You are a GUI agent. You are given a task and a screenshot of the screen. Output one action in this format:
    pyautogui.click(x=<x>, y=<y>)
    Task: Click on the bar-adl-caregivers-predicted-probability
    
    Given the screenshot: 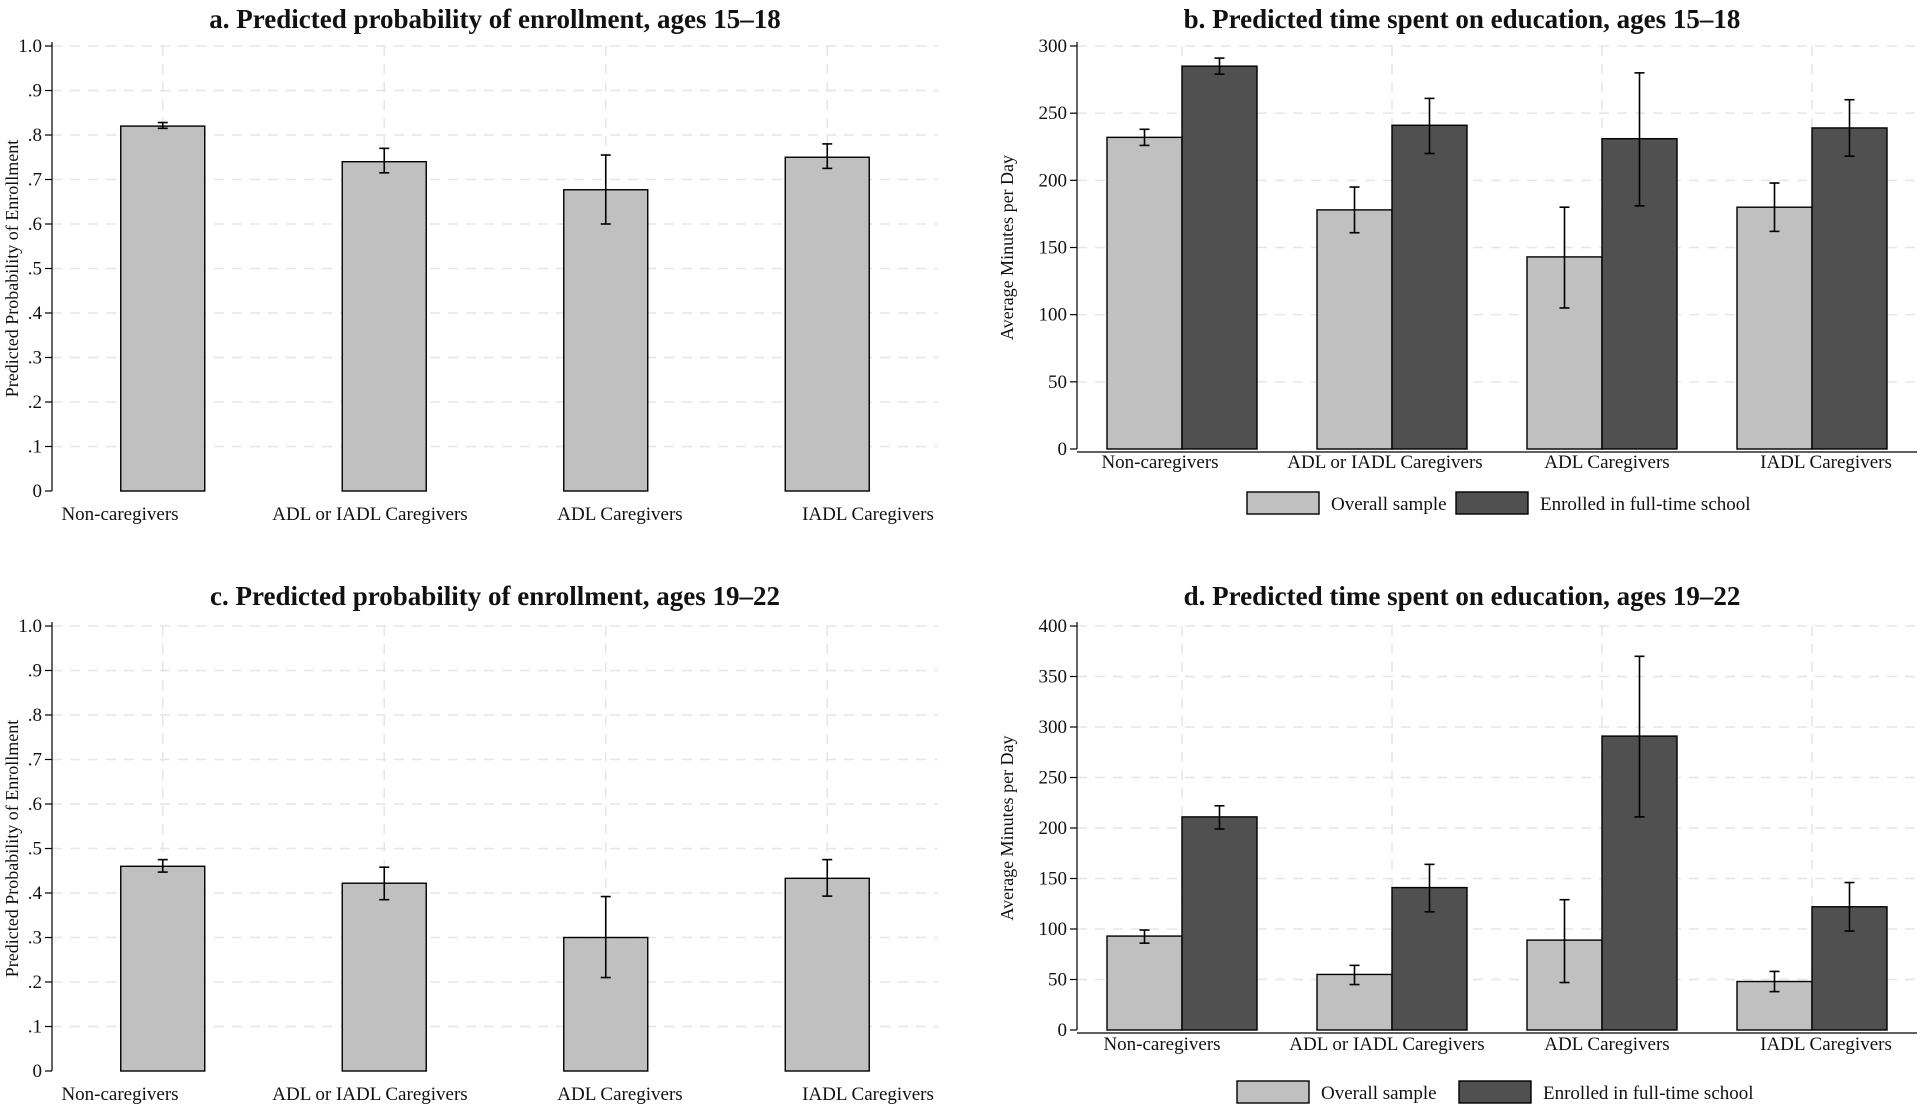 What is the action you would take?
    pyautogui.click(x=606, y=340)
    